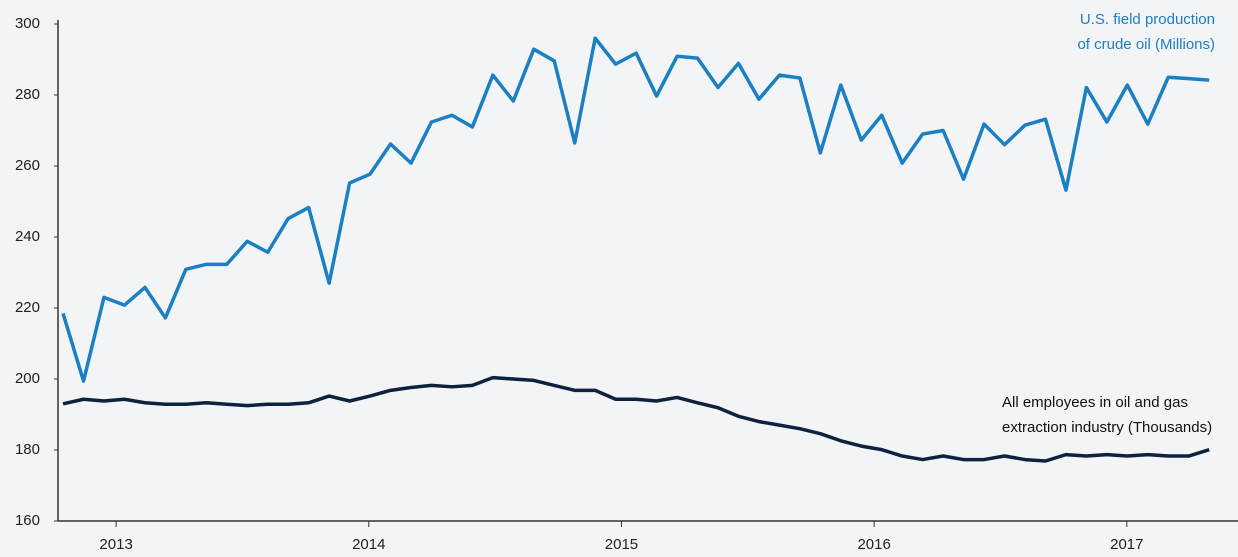 This screenshot has width=1238, height=557. What do you see at coordinates (27, 165) in the screenshot?
I see `y-tick-label: 260` at bounding box center [27, 165].